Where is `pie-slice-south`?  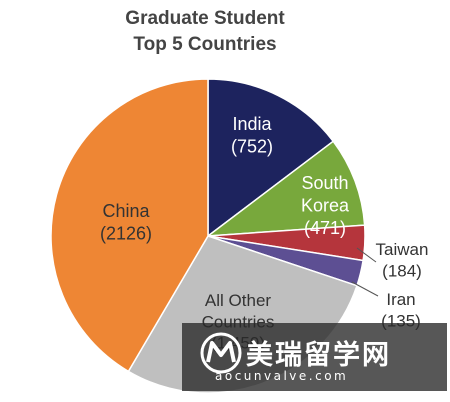
pie-slice-south is located at coordinates (285, 188).